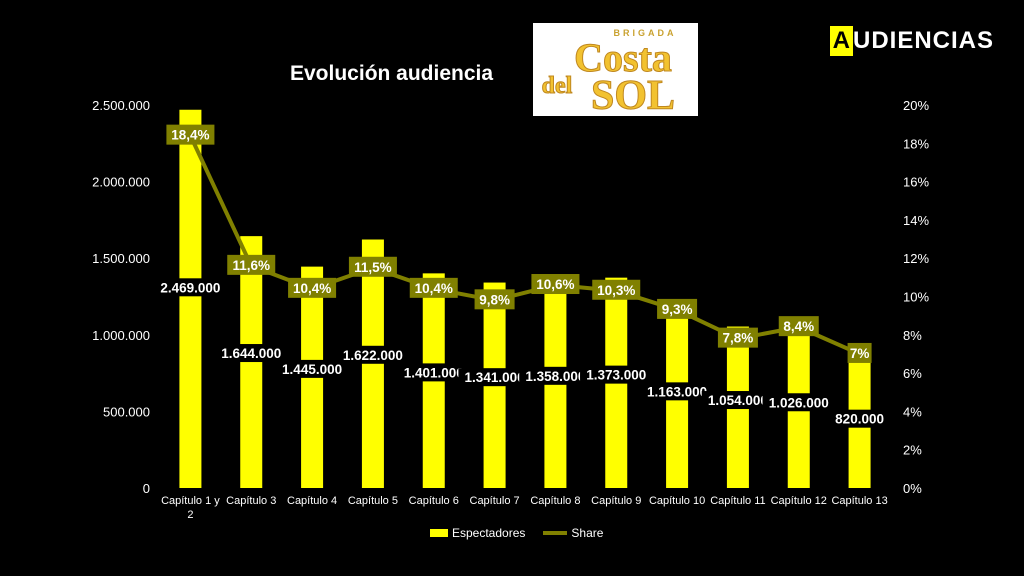  What do you see at coordinates (916, 105) in the screenshot?
I see `right-axis-tick-label: 20%` at bounding box center [916, 105].